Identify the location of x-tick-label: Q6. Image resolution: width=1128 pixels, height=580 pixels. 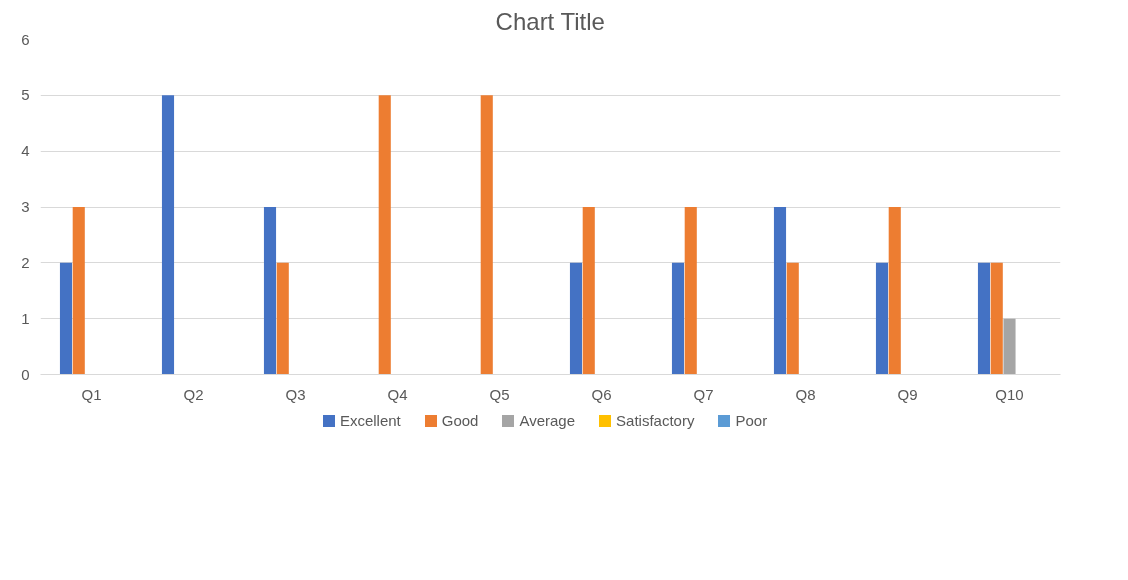
(601, 394).